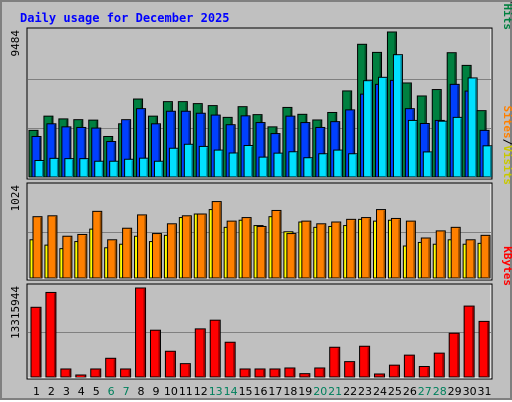 The height and width of the screenshot is (402, 512). I want to click on day-label-16: 16, so click(261, 391).